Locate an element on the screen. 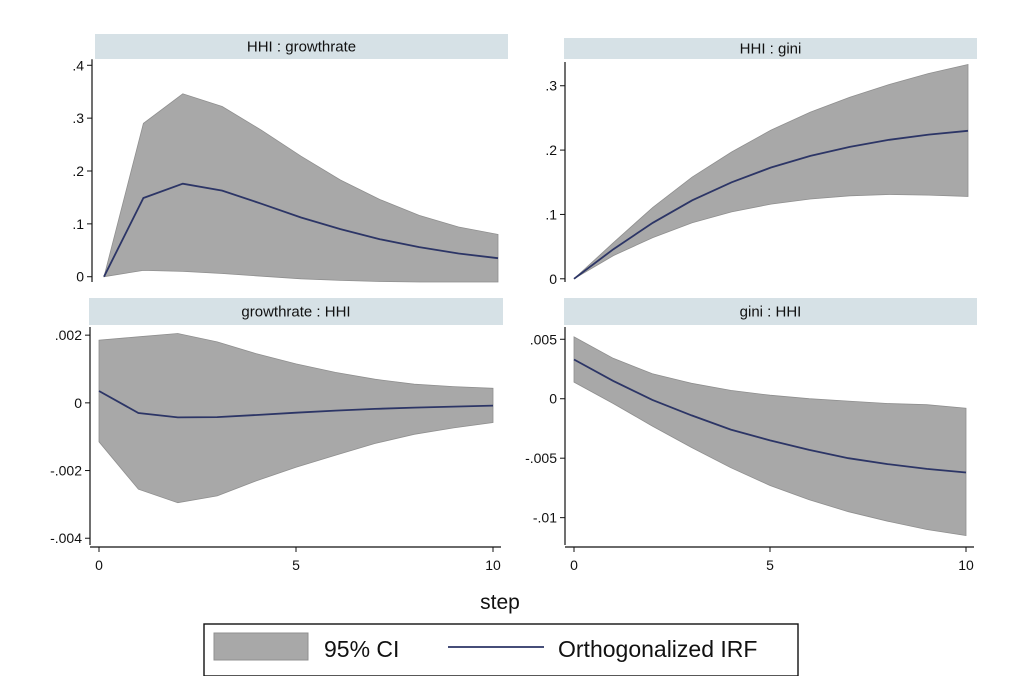  legend-ci-swatch is located at coordinates (261, 646).